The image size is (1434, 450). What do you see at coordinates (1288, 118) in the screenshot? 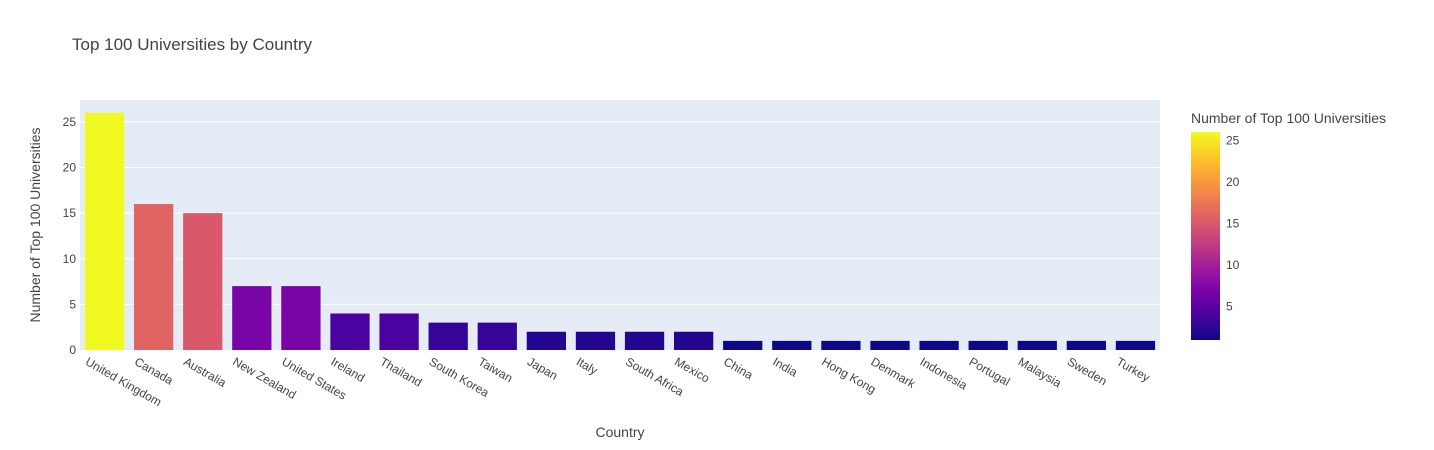
I see `colorbar-title: Number of Top 100 Universities` at bounding box center [1288, 118].